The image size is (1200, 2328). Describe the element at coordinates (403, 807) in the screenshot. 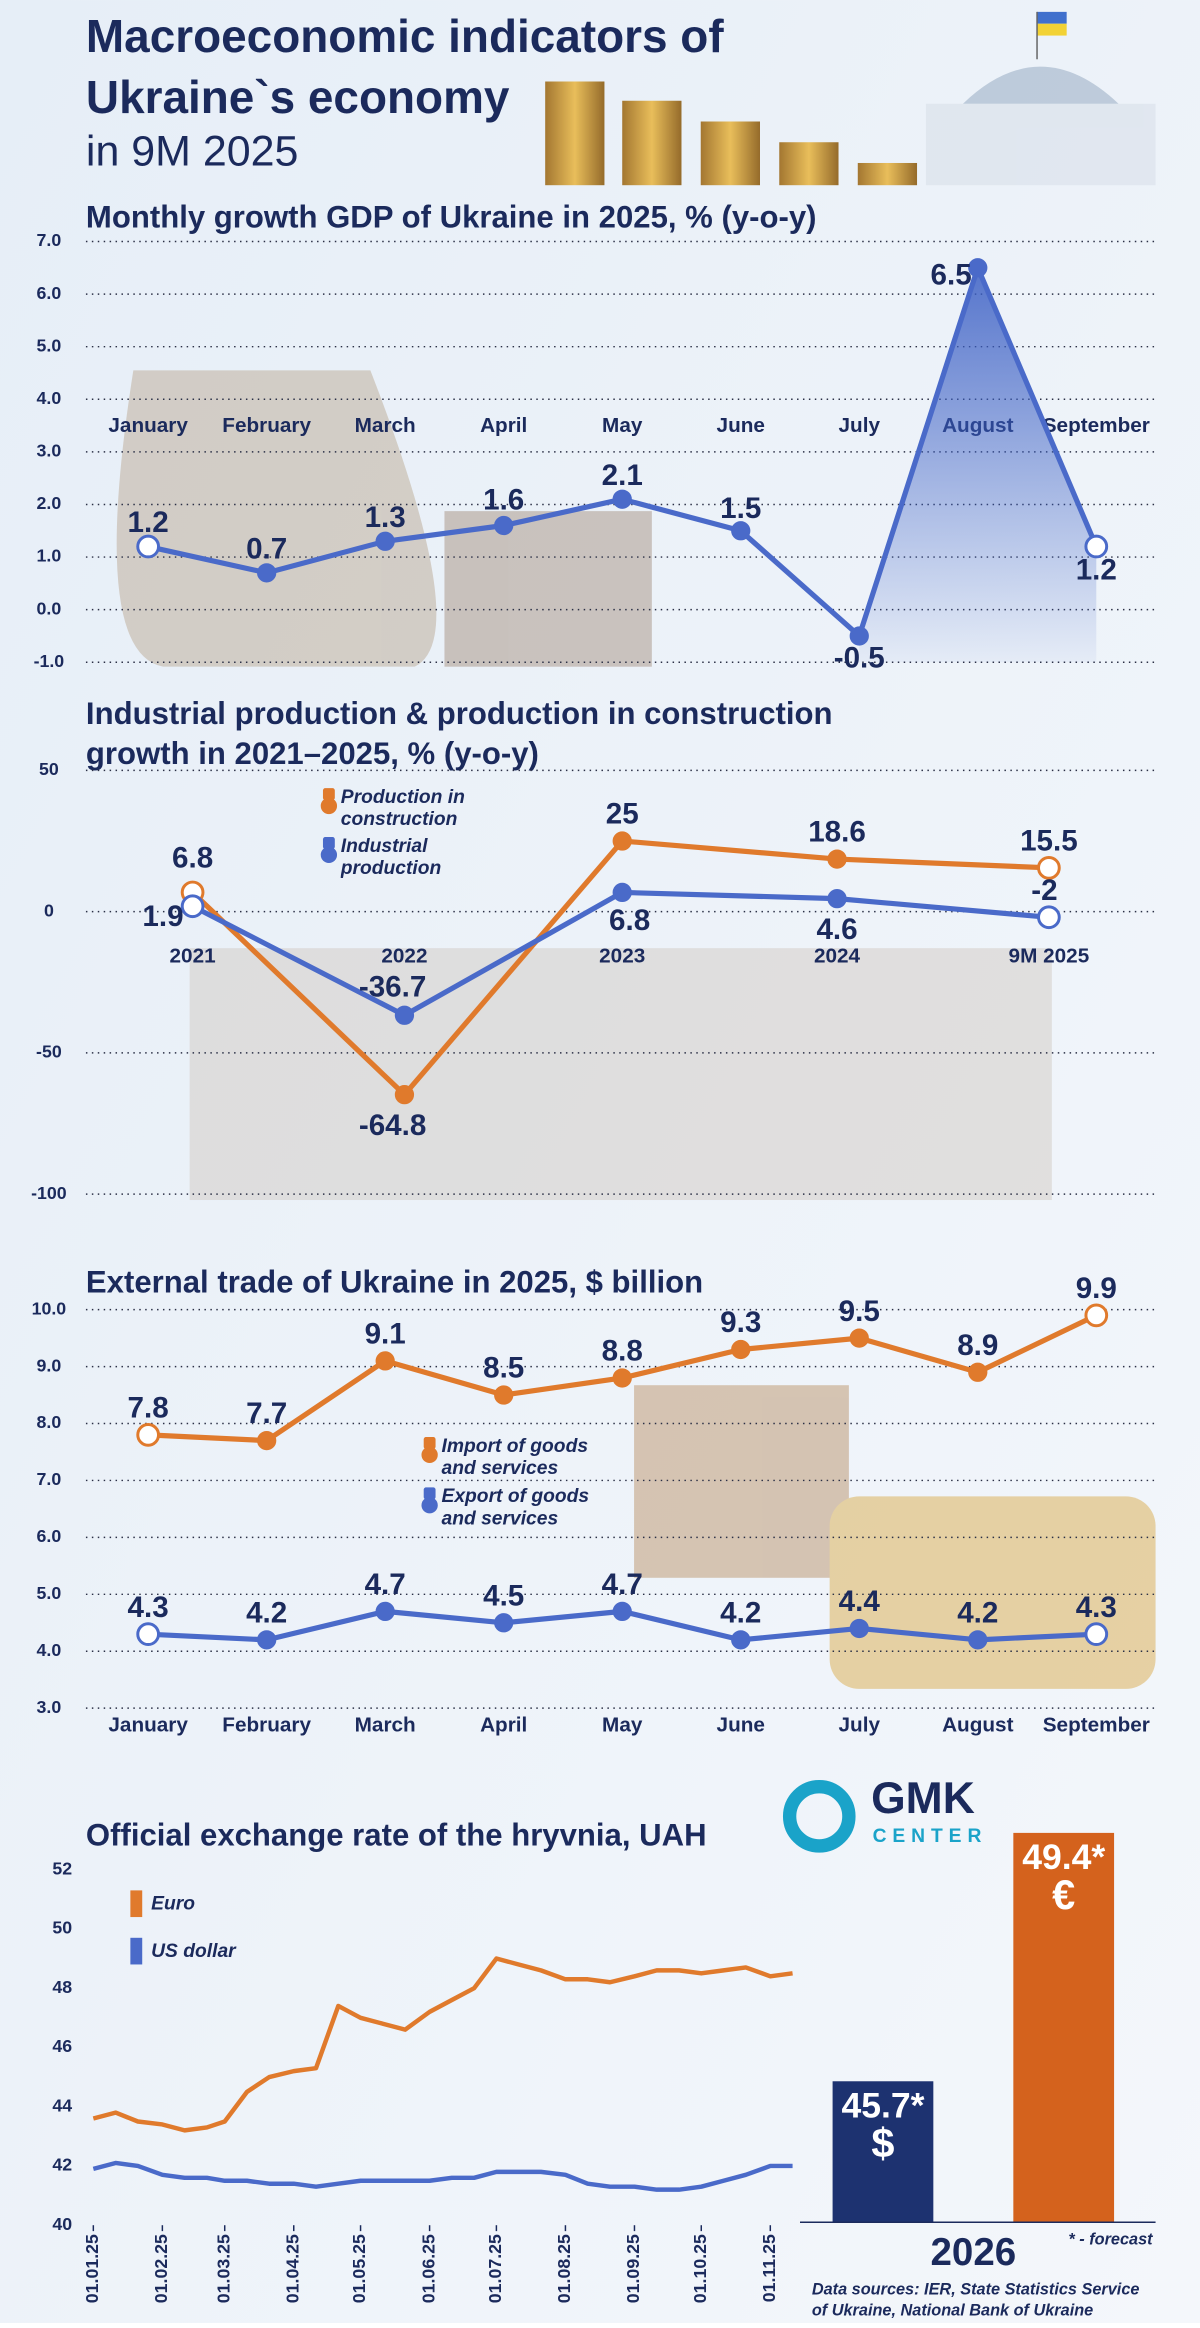

I see `legend-label-box: Production in construction` at that location.